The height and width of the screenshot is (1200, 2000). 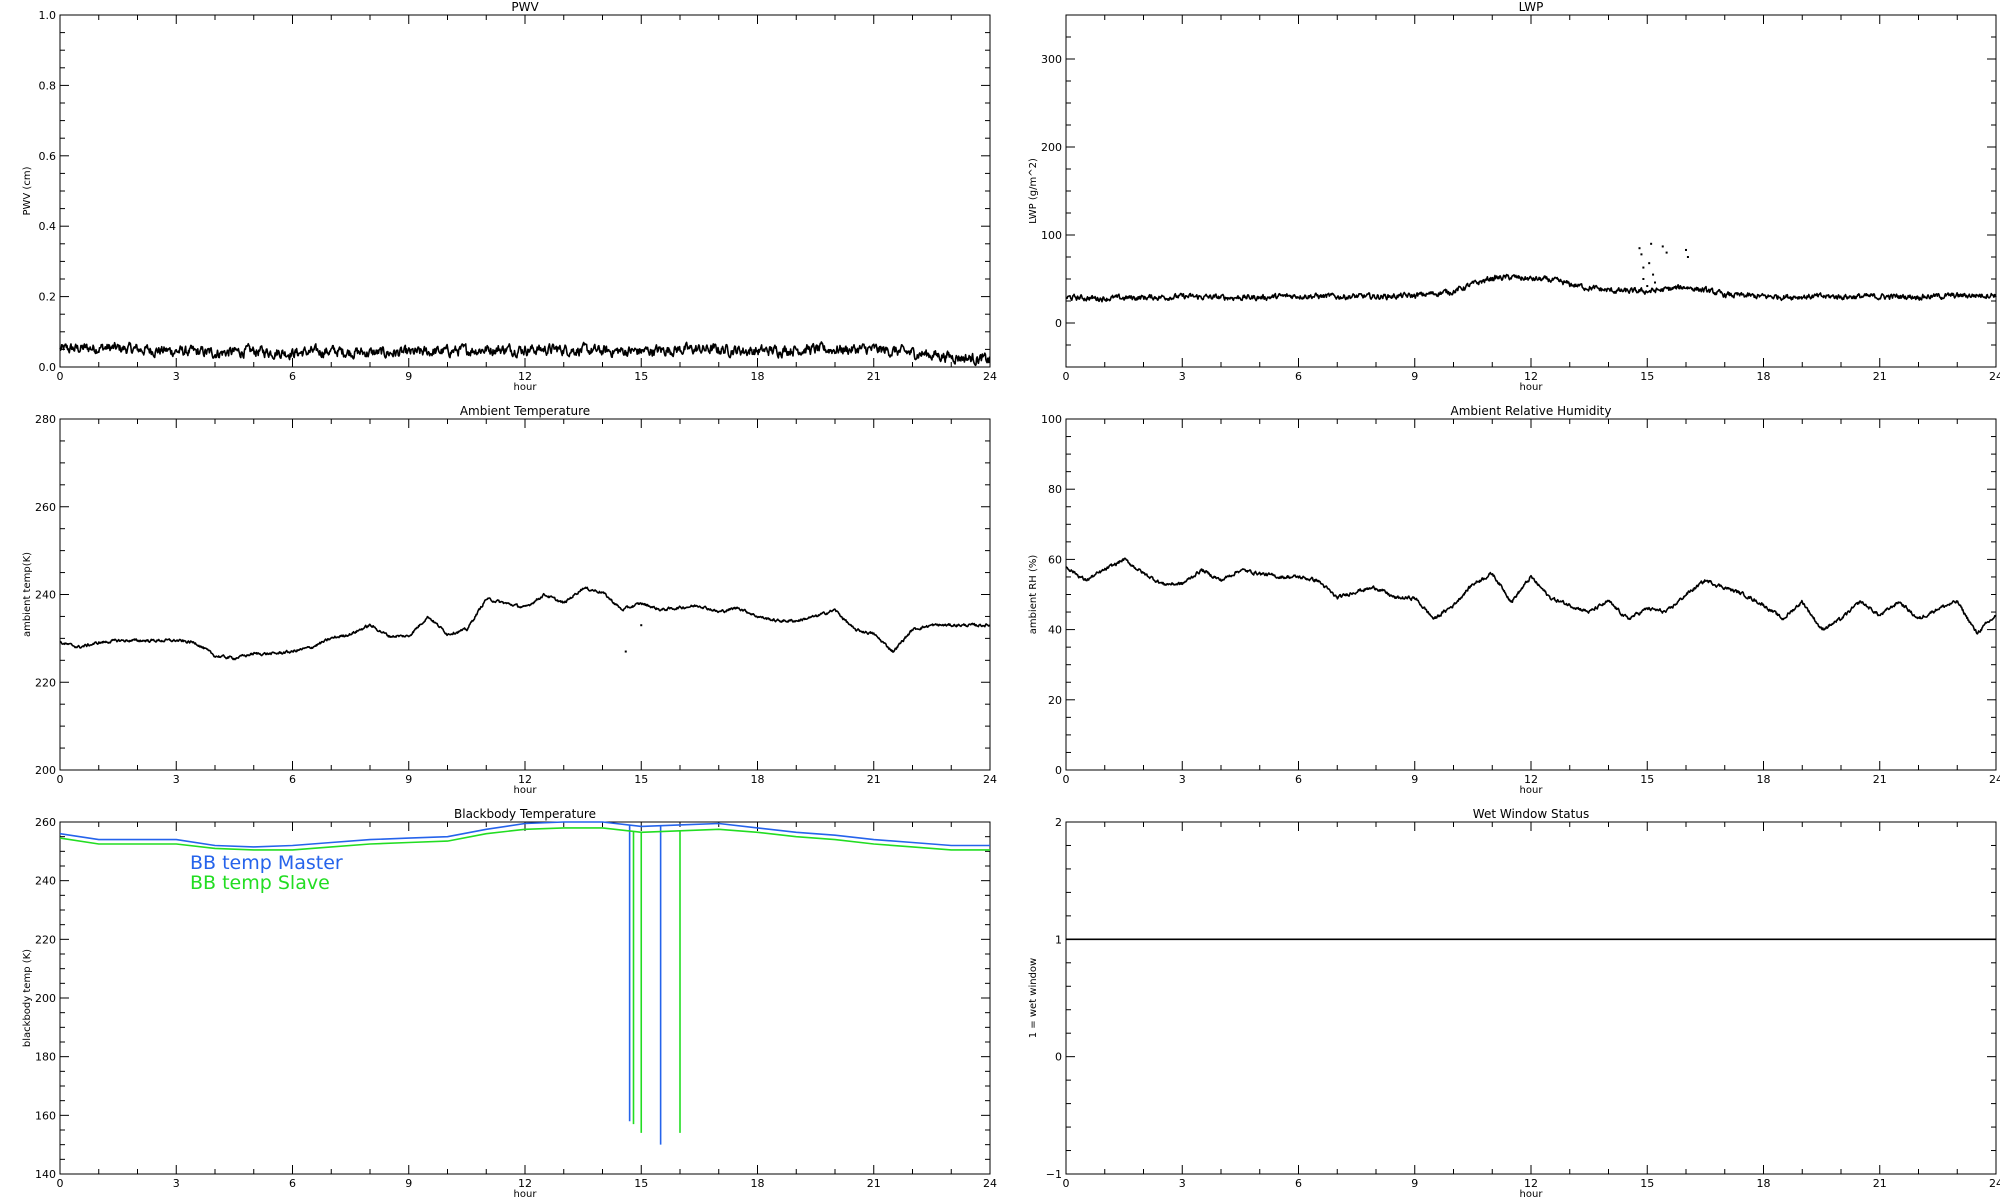 I want to click on y-tick-label: 0.2, so click(x=48, y=297).